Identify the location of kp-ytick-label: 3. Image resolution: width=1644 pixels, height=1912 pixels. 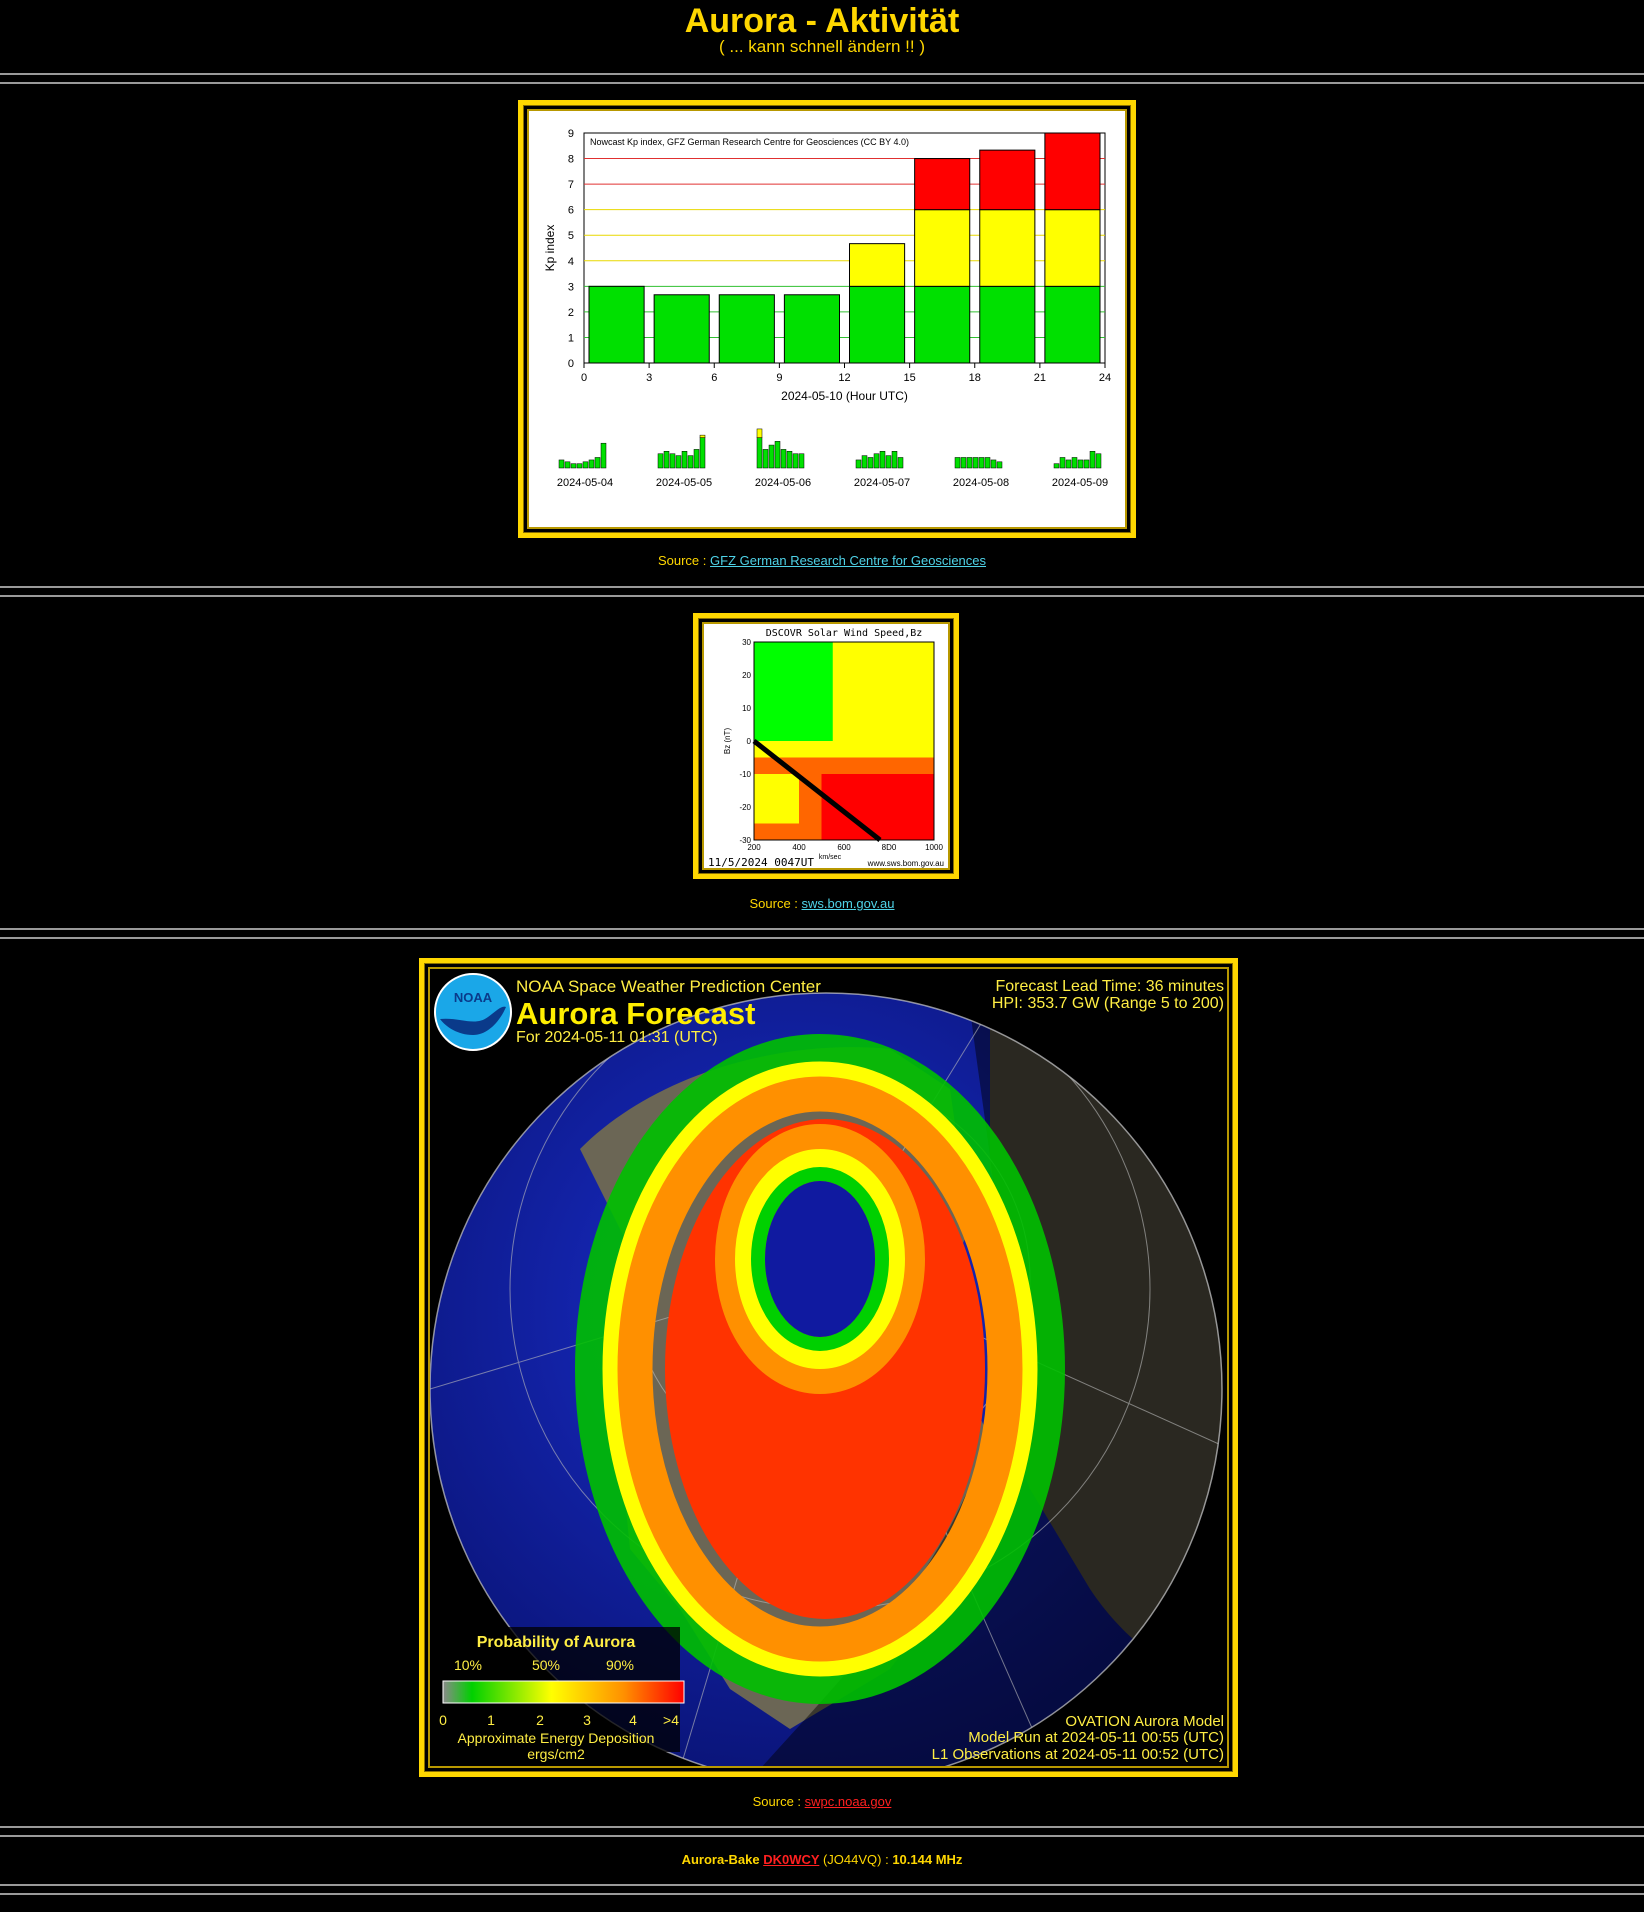
(571, 287).